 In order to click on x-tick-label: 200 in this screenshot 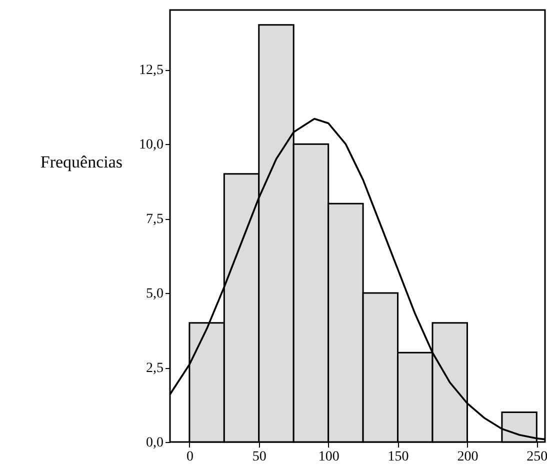, I will do `click(467, 457)`.